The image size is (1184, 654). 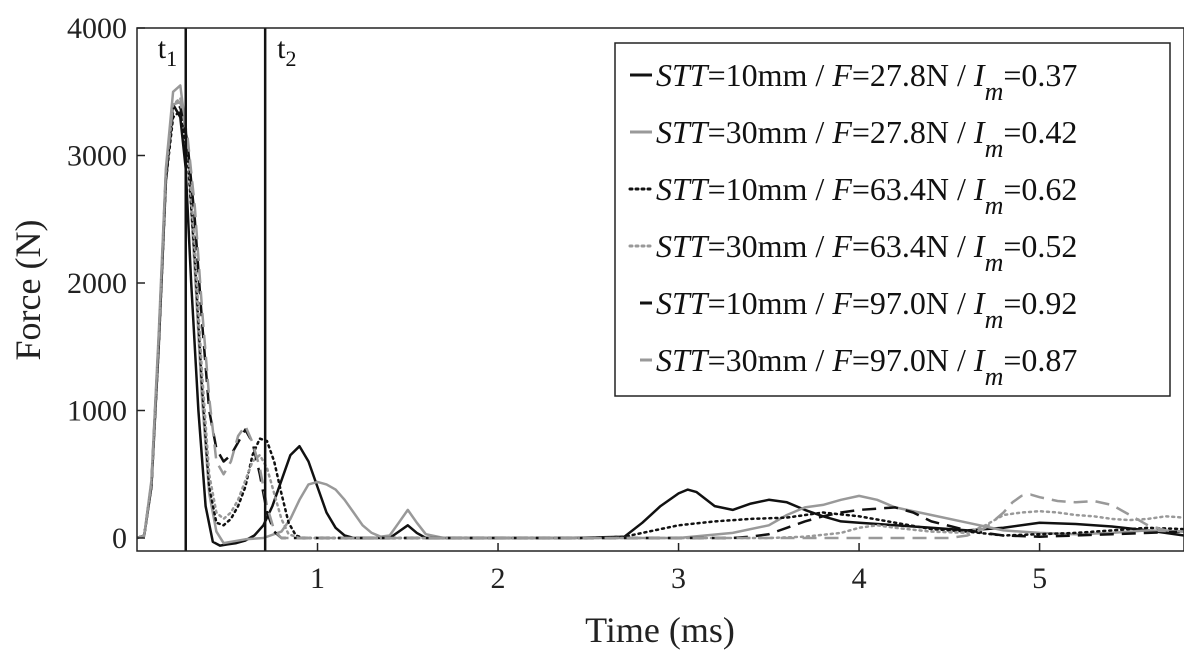 What do you see at coordinates (859, 578) in the screenshot?
I see `x-tick-label-4: 4` at bounding box center [859, 578].